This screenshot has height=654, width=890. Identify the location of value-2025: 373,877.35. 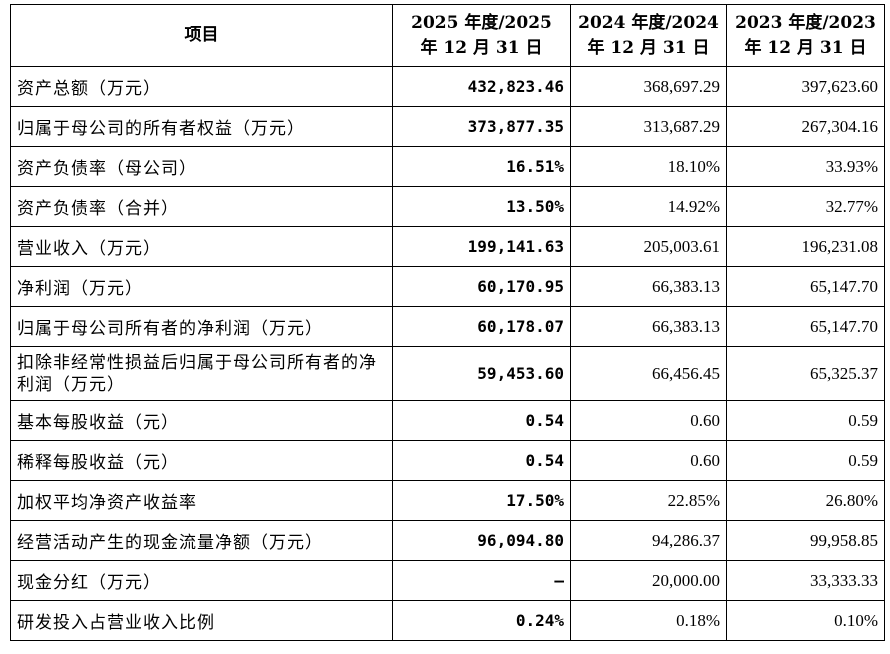
(481, 126).